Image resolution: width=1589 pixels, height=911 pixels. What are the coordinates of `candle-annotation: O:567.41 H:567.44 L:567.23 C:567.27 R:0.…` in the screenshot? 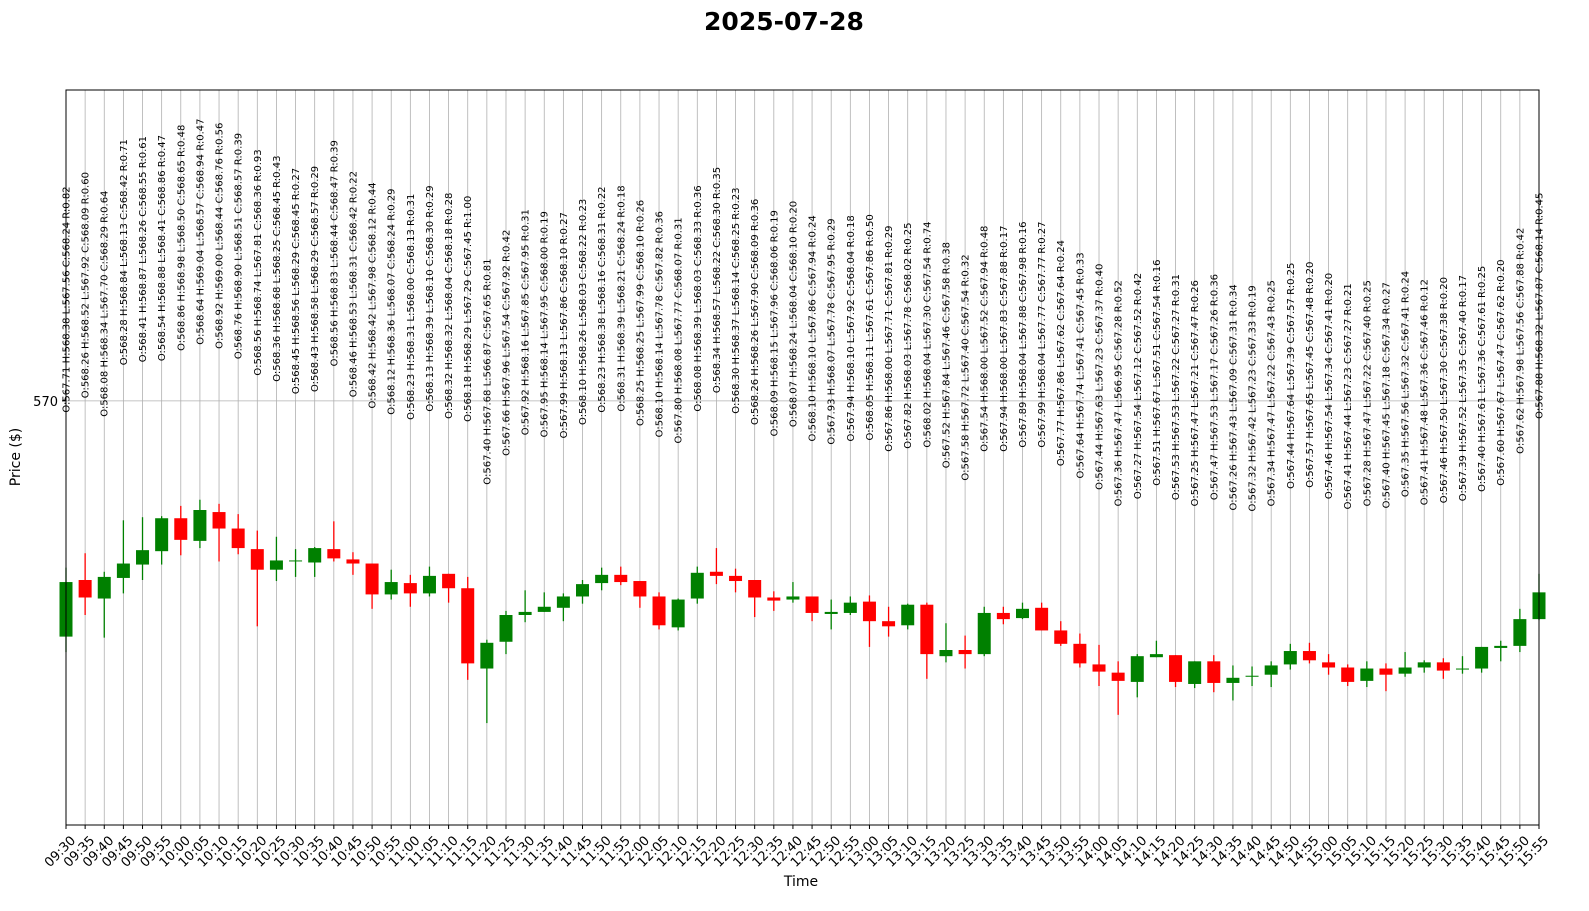 It's located at (1348, 396).